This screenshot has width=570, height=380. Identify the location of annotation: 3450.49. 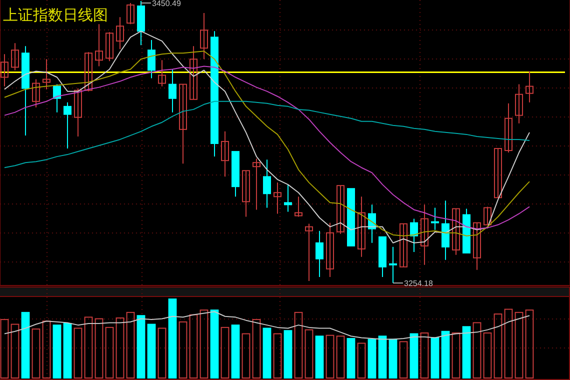
(167, 4).